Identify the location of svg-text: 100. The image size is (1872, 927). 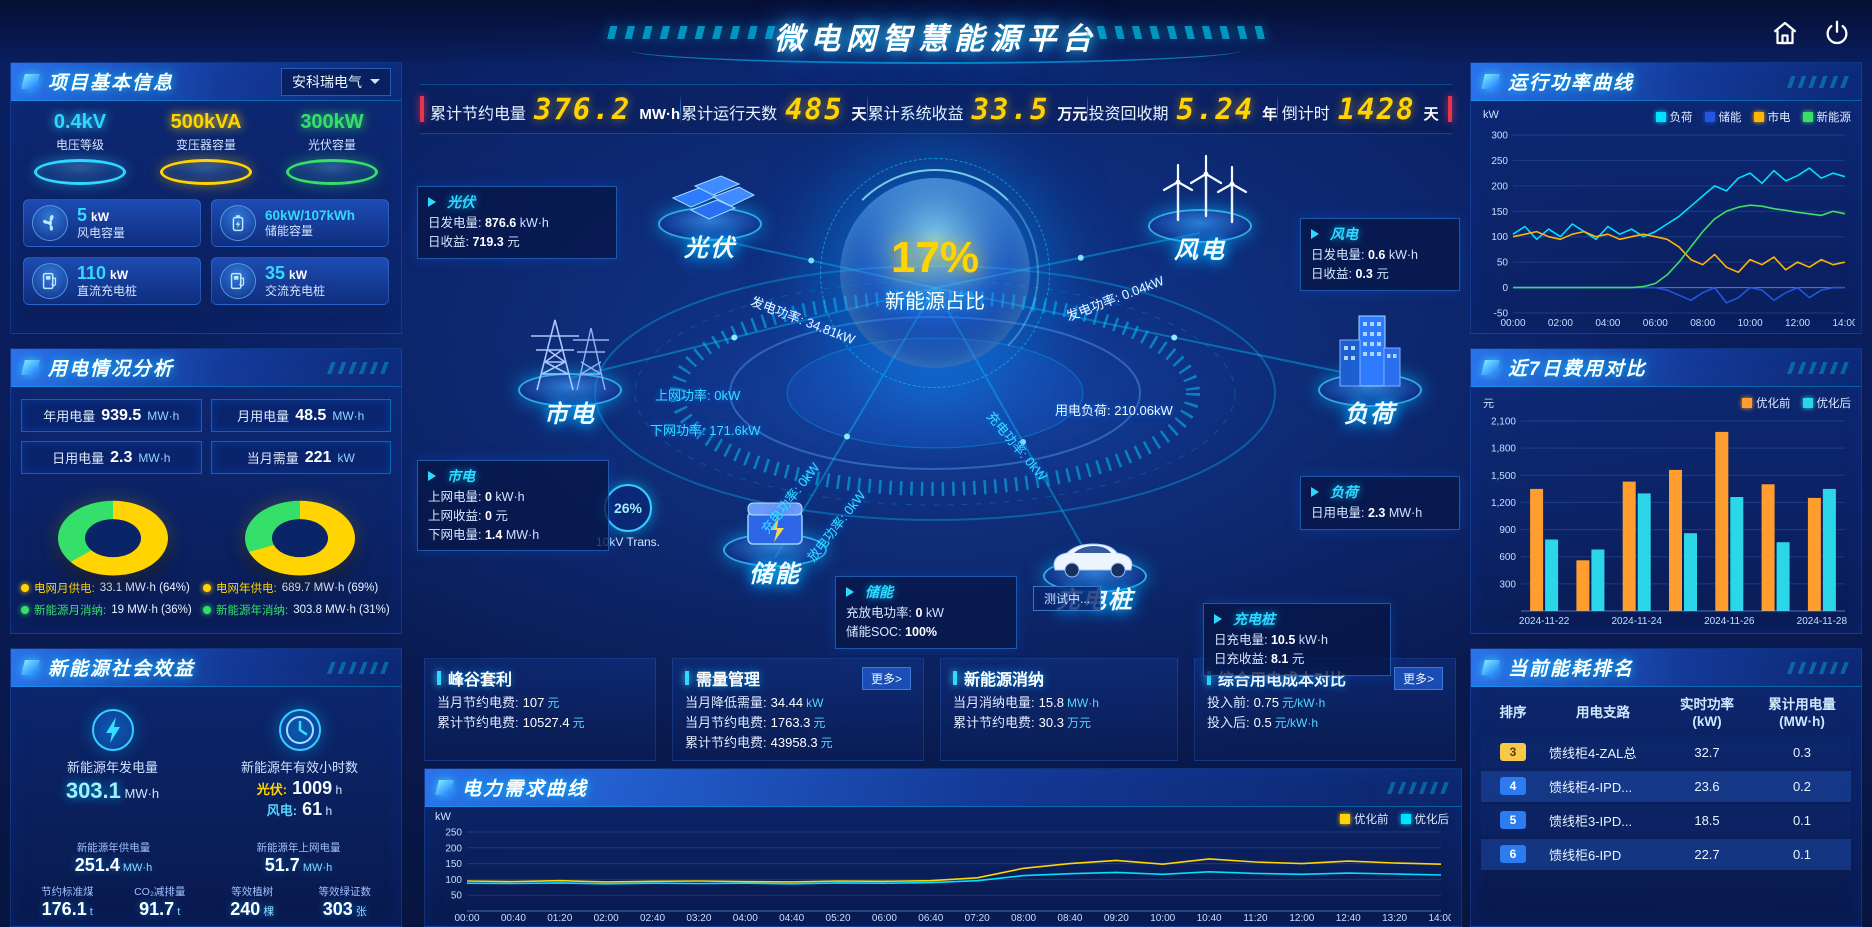
(1499, 237).